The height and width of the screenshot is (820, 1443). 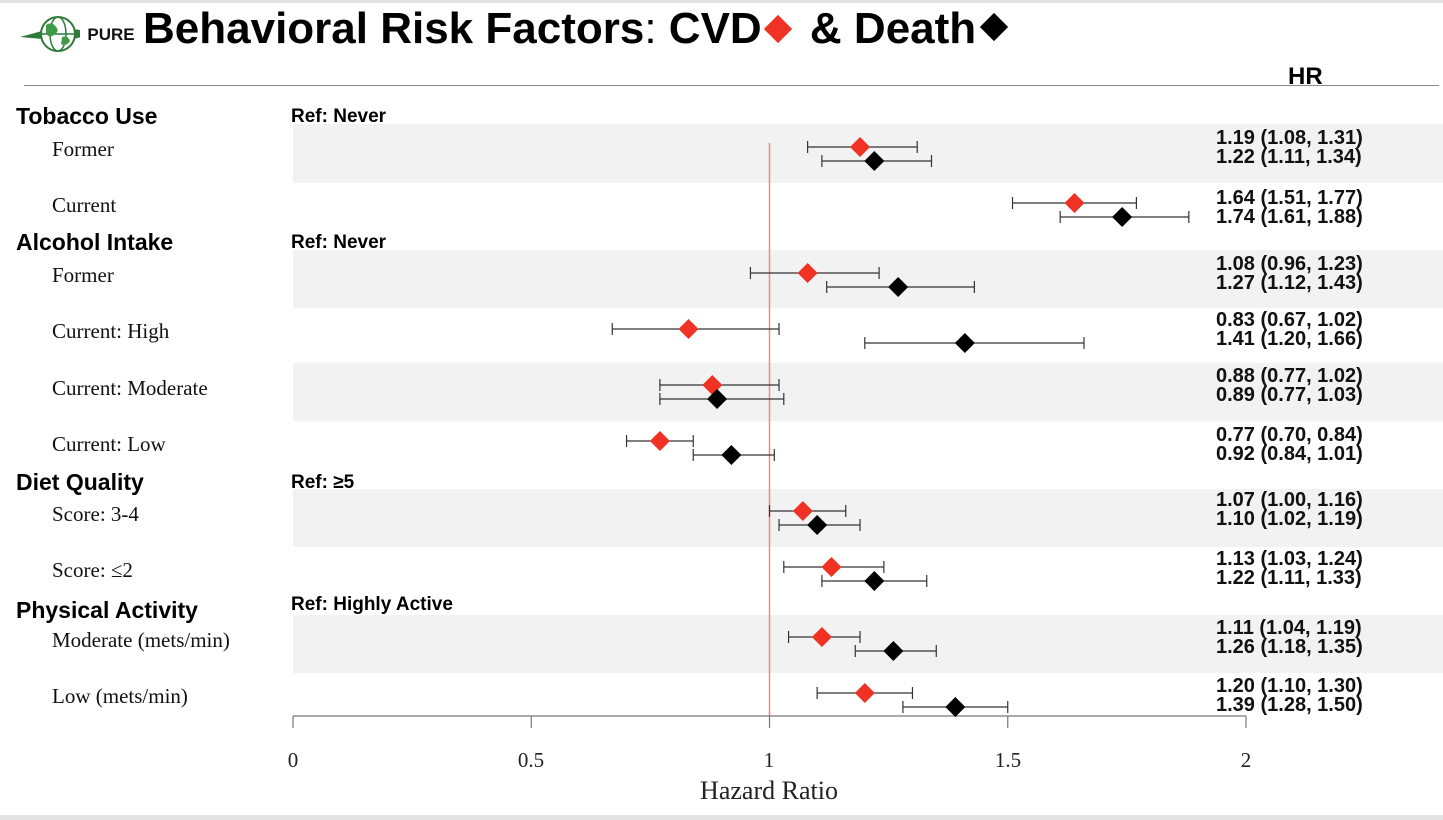 What do you see at coordinates (110, 34) in the screenshot?
I see `logo-text: PURE` at bounding box center [110, 34].